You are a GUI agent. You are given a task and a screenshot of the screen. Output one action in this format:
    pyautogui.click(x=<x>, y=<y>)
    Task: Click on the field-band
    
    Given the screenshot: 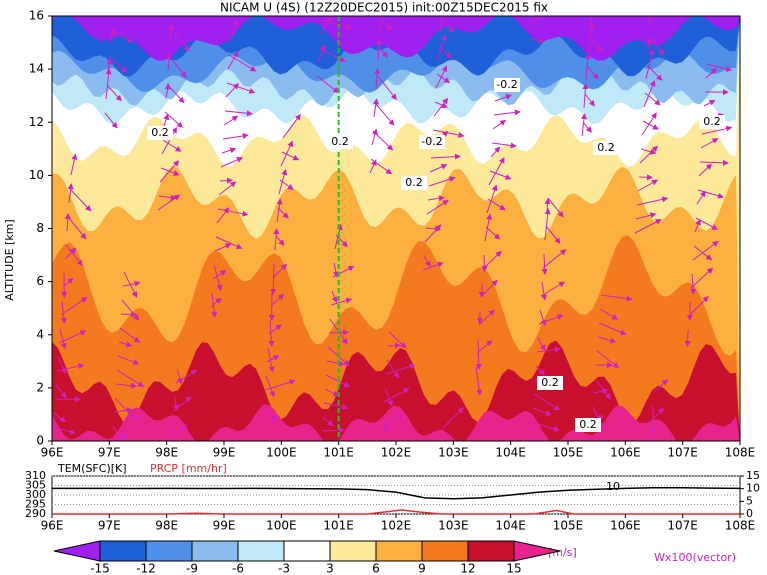 What is the action you would take?
    pyautogui.click(x=396, y=422)
    